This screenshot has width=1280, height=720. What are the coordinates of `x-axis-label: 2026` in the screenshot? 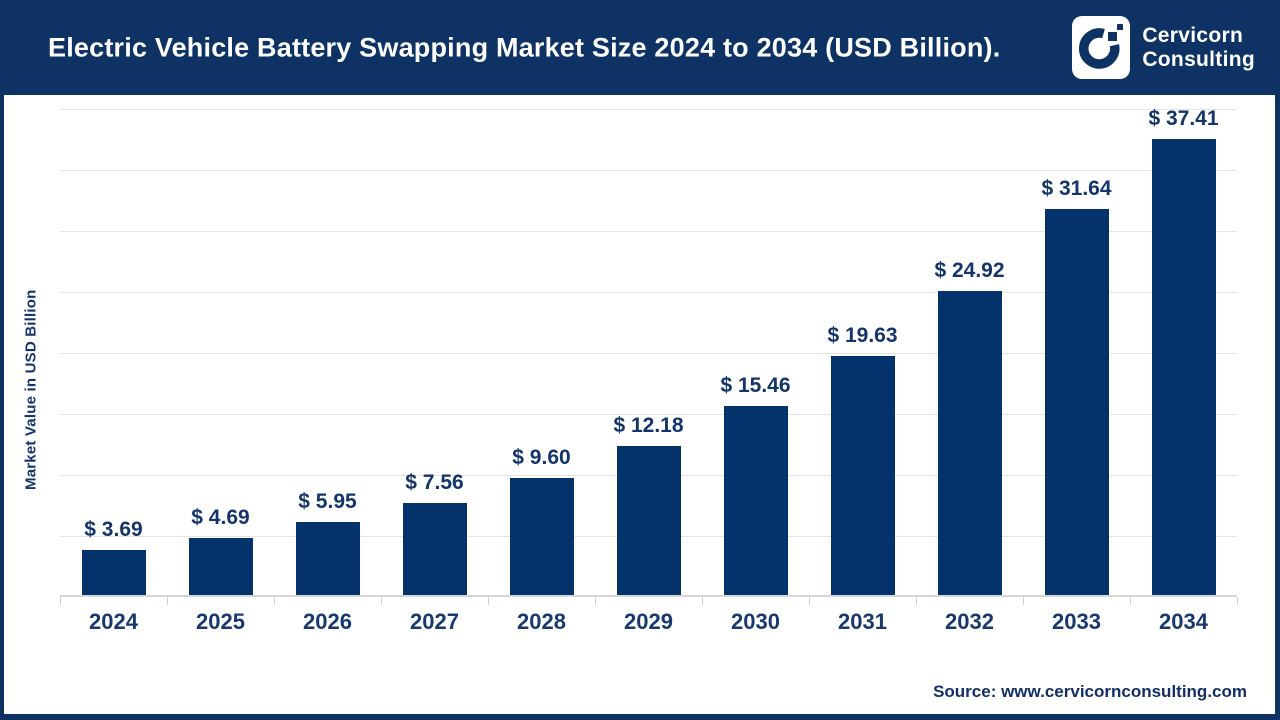 It's located at (327, 621).